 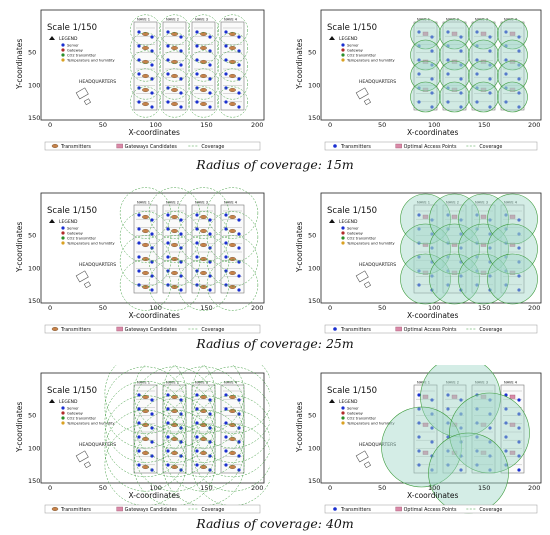 What do you see at coordinates (91, 61) in the screenshot?
I see `legend-item: Temperature and humidity` at bounding box center [91, 61].